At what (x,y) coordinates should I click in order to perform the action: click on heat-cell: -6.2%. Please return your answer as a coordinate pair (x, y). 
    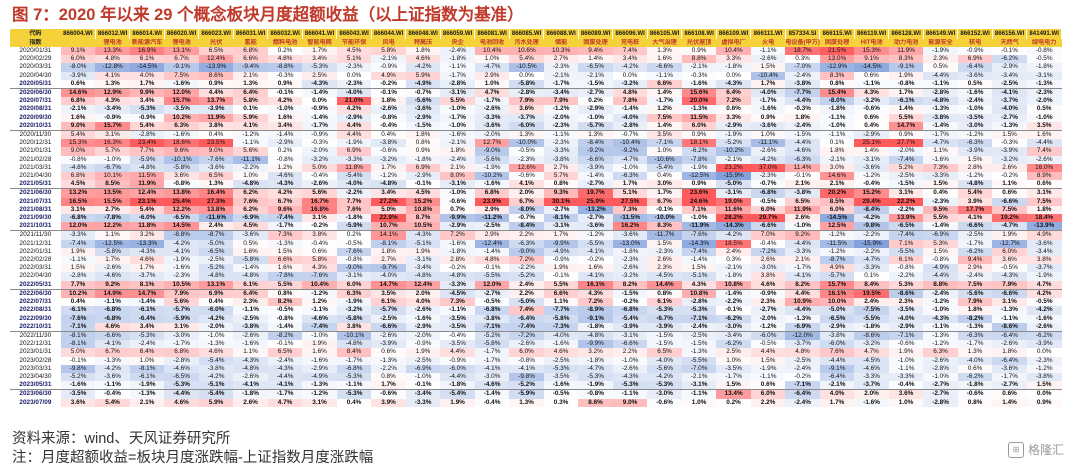
    Looking at the image, I should click on (699, 151).